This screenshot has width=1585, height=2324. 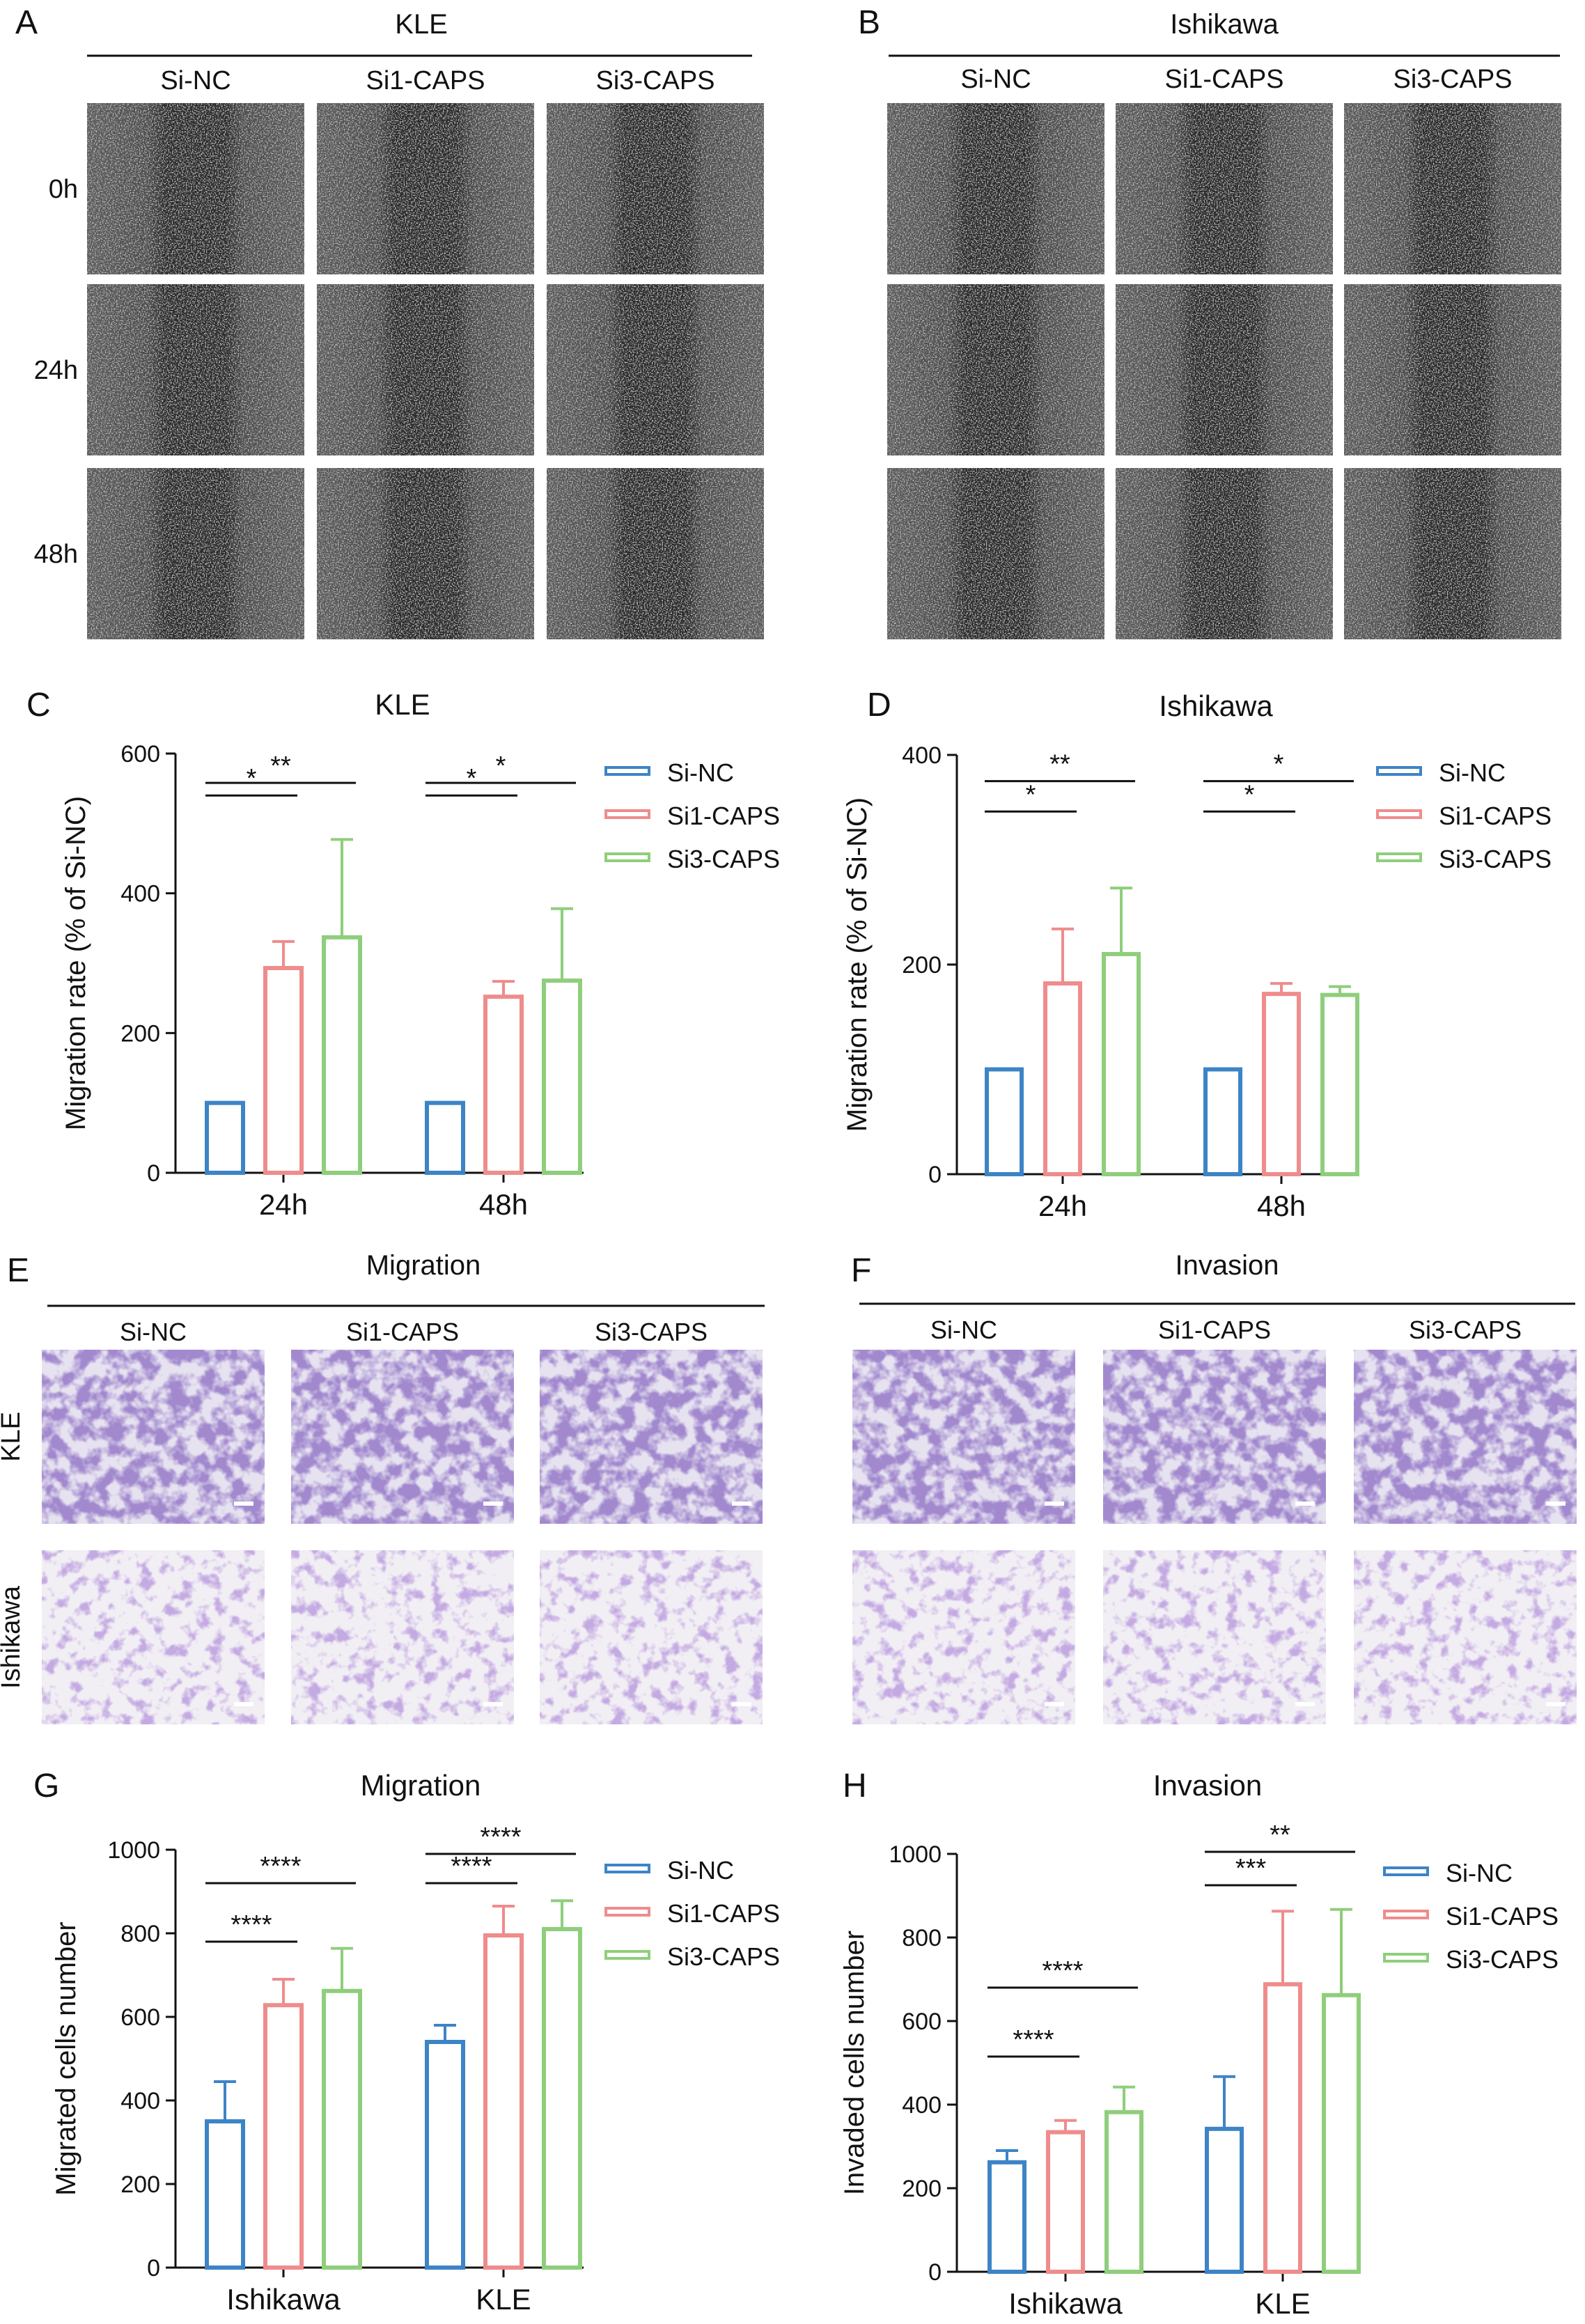 What do you see at coordinates (1251, 1868) in the screenshot?
I see `significance-label: ***` at bounding box center [1251, 1868].